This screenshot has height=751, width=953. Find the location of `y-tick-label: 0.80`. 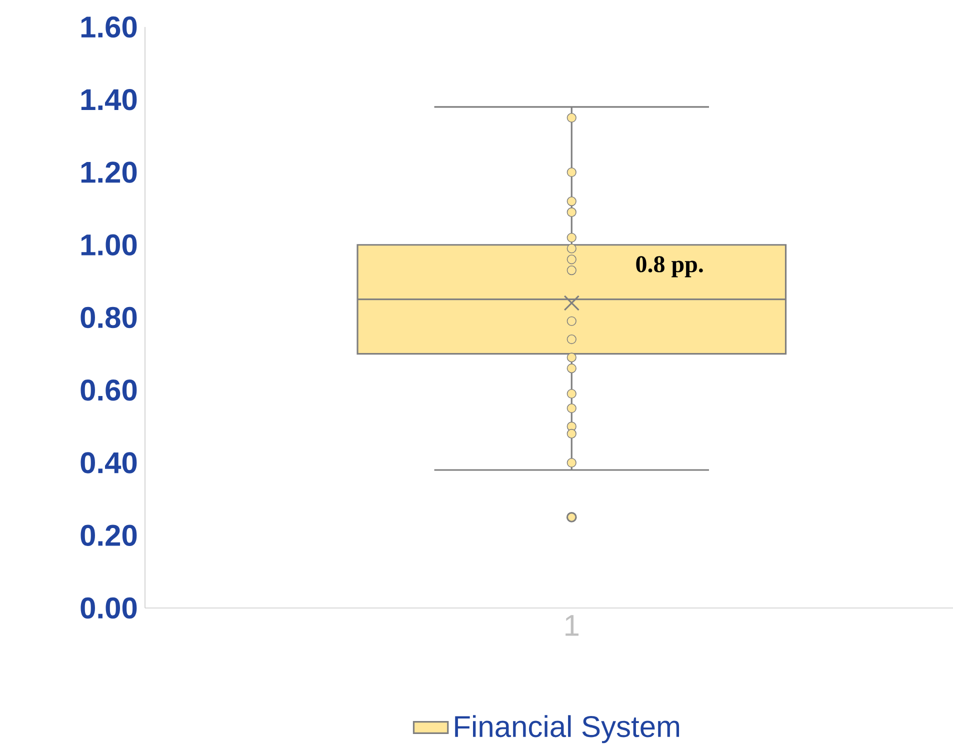

y-tick-label: 0.80 is located at coordinates (108, 317).